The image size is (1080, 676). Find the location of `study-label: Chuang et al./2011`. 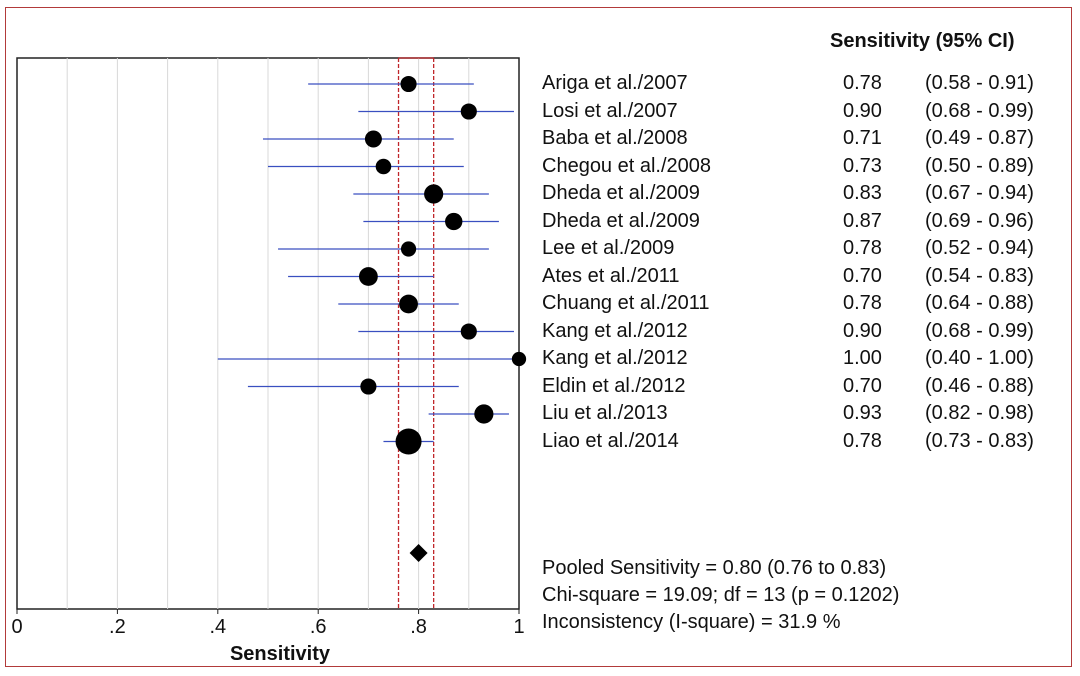

study-label: Chuang et al./2011 is located at coordinates (626, 303).